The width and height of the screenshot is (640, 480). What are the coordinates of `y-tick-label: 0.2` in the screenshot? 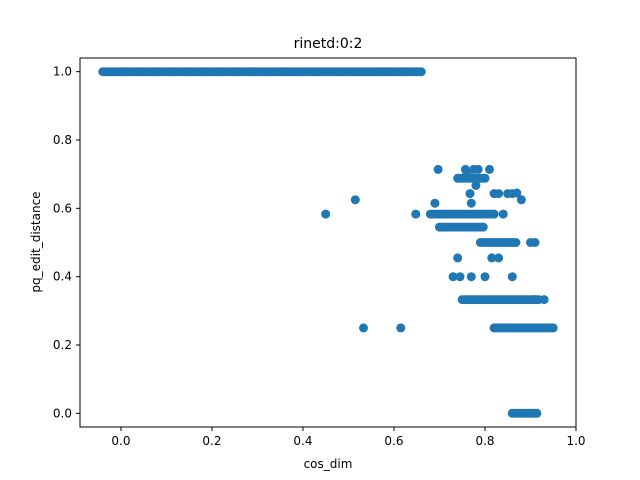 It's located at (62, 345).